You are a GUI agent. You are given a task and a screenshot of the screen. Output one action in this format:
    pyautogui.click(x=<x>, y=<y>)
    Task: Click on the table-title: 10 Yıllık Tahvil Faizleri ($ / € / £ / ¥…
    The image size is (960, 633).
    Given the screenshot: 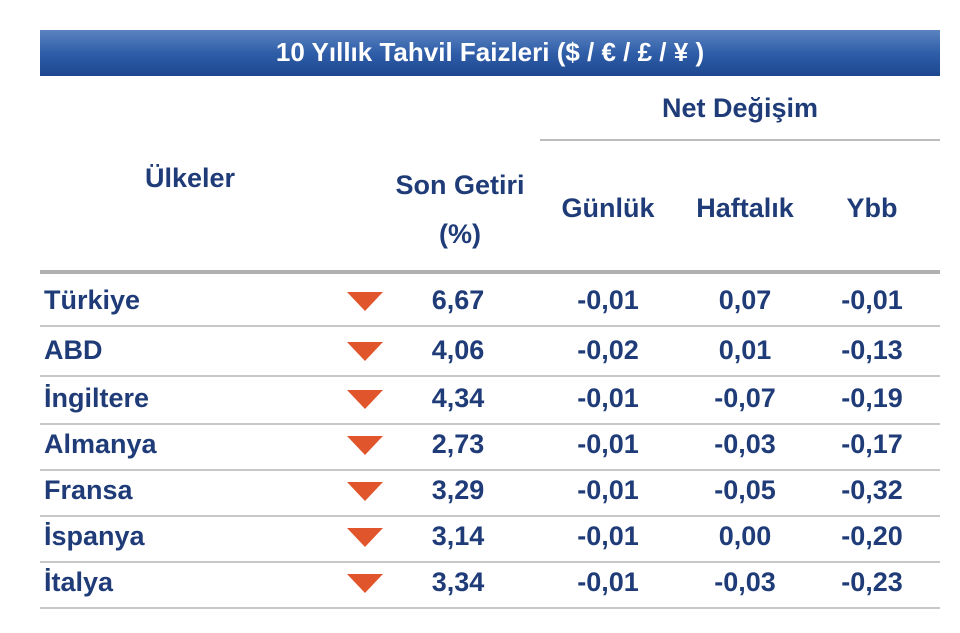 What is the action you would take?
    pyautogui.click(x=490, y=52)
    